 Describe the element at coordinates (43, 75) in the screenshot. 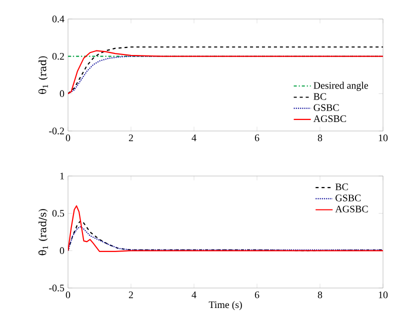

I see `y-axis-title: θ$_{1}$ (rad)` at that location.